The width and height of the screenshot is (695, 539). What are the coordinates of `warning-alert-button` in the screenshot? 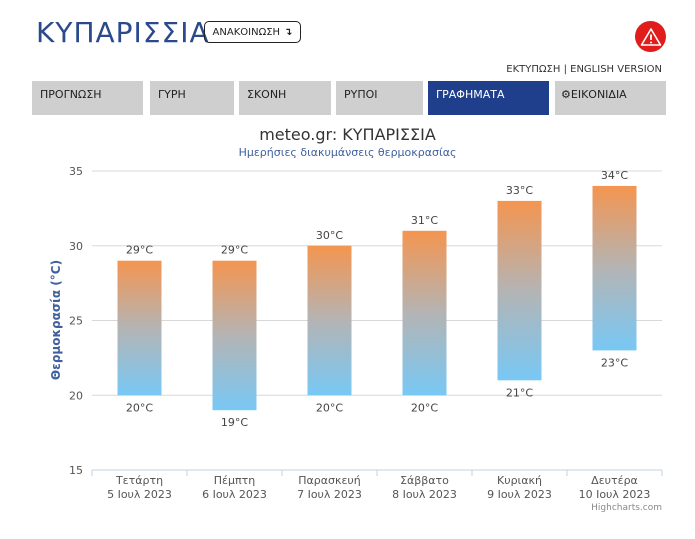 It's located at (650, 36).